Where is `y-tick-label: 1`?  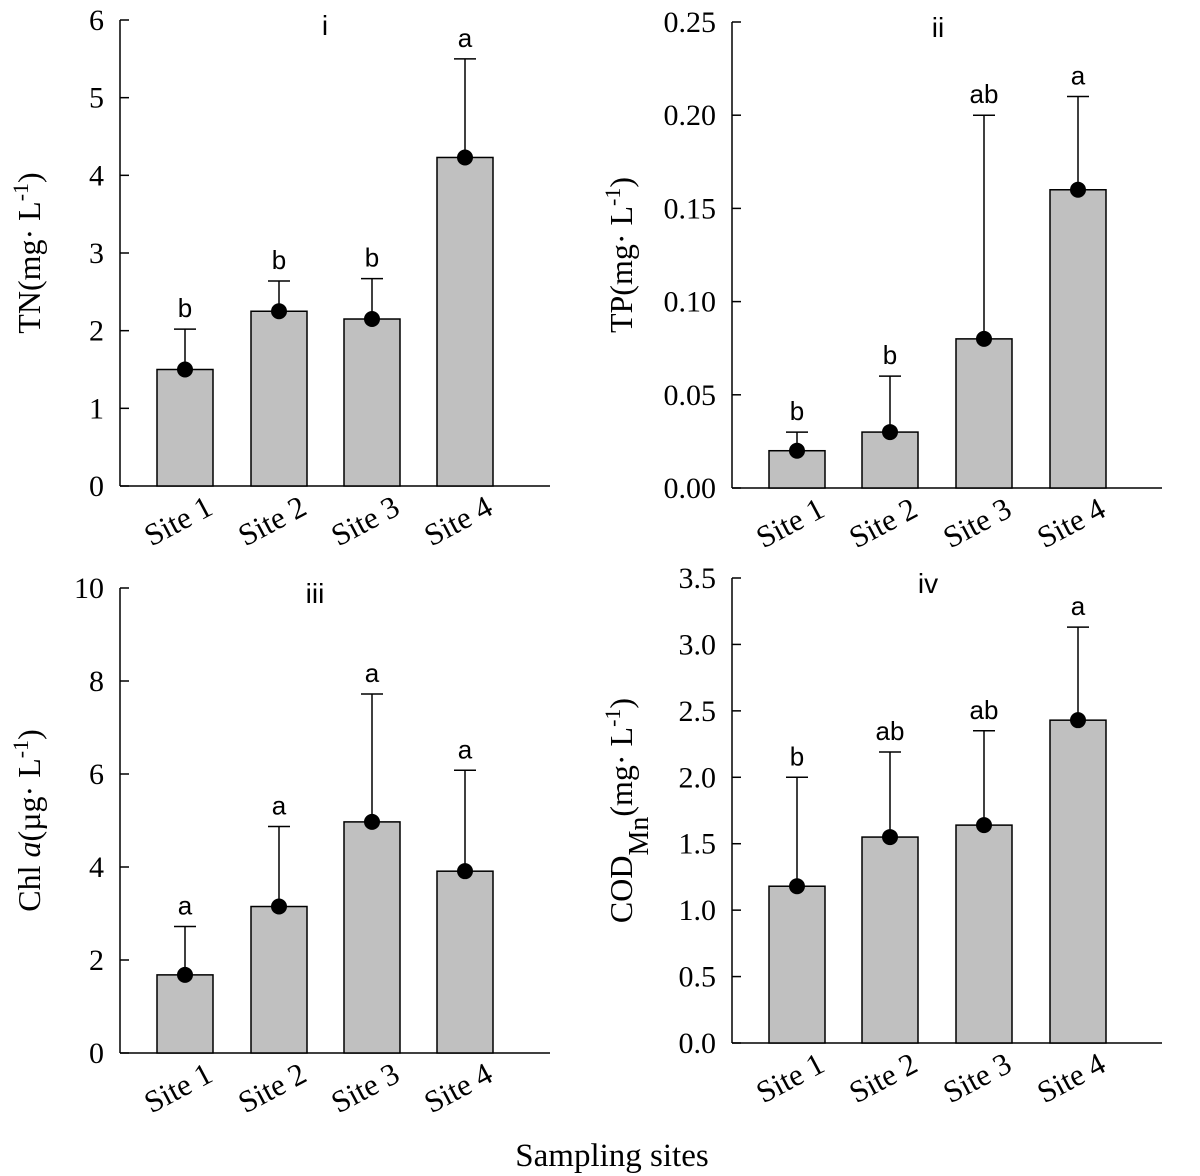 y-tick-label: 1 is located at coordinates (96, 408).